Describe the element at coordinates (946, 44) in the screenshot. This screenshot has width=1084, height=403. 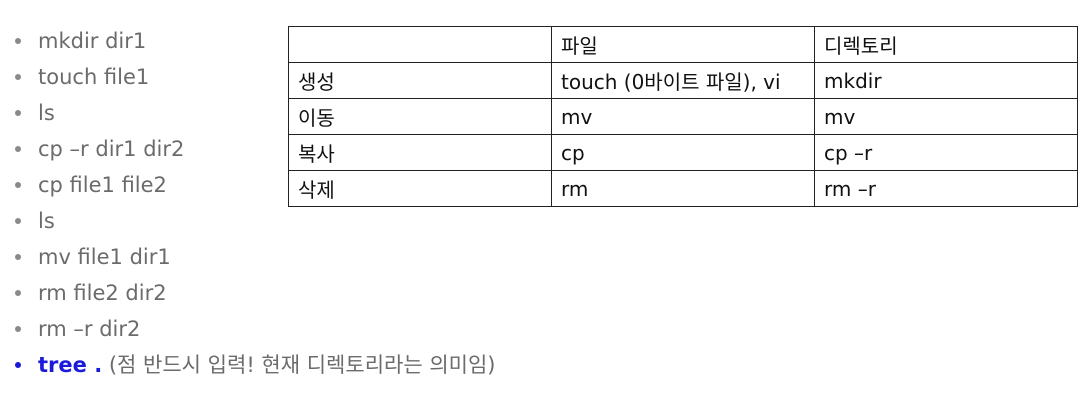
I see `header-cell-directory: 디렉토리` at that location.